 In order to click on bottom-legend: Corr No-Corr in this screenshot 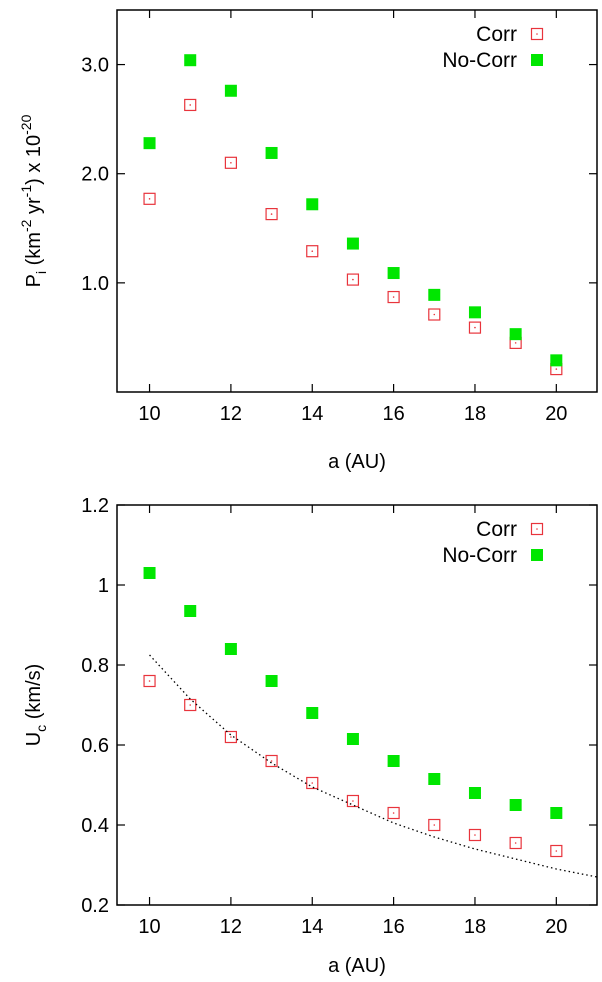, I will do `click(493, 542)`.